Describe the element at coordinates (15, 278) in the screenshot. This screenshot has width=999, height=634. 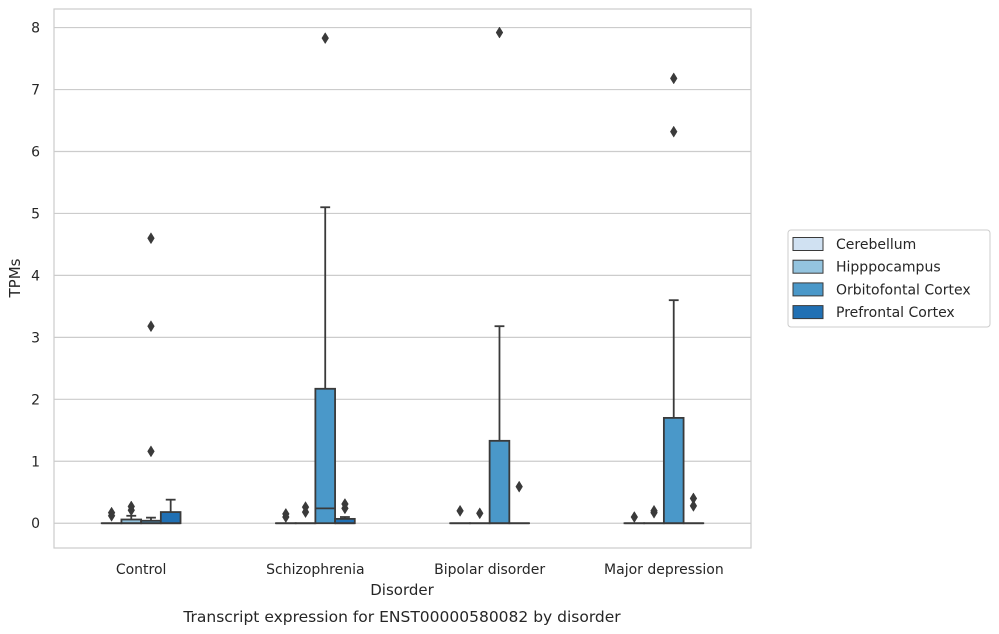
I see `y-axis-label: TPMs` at that location.